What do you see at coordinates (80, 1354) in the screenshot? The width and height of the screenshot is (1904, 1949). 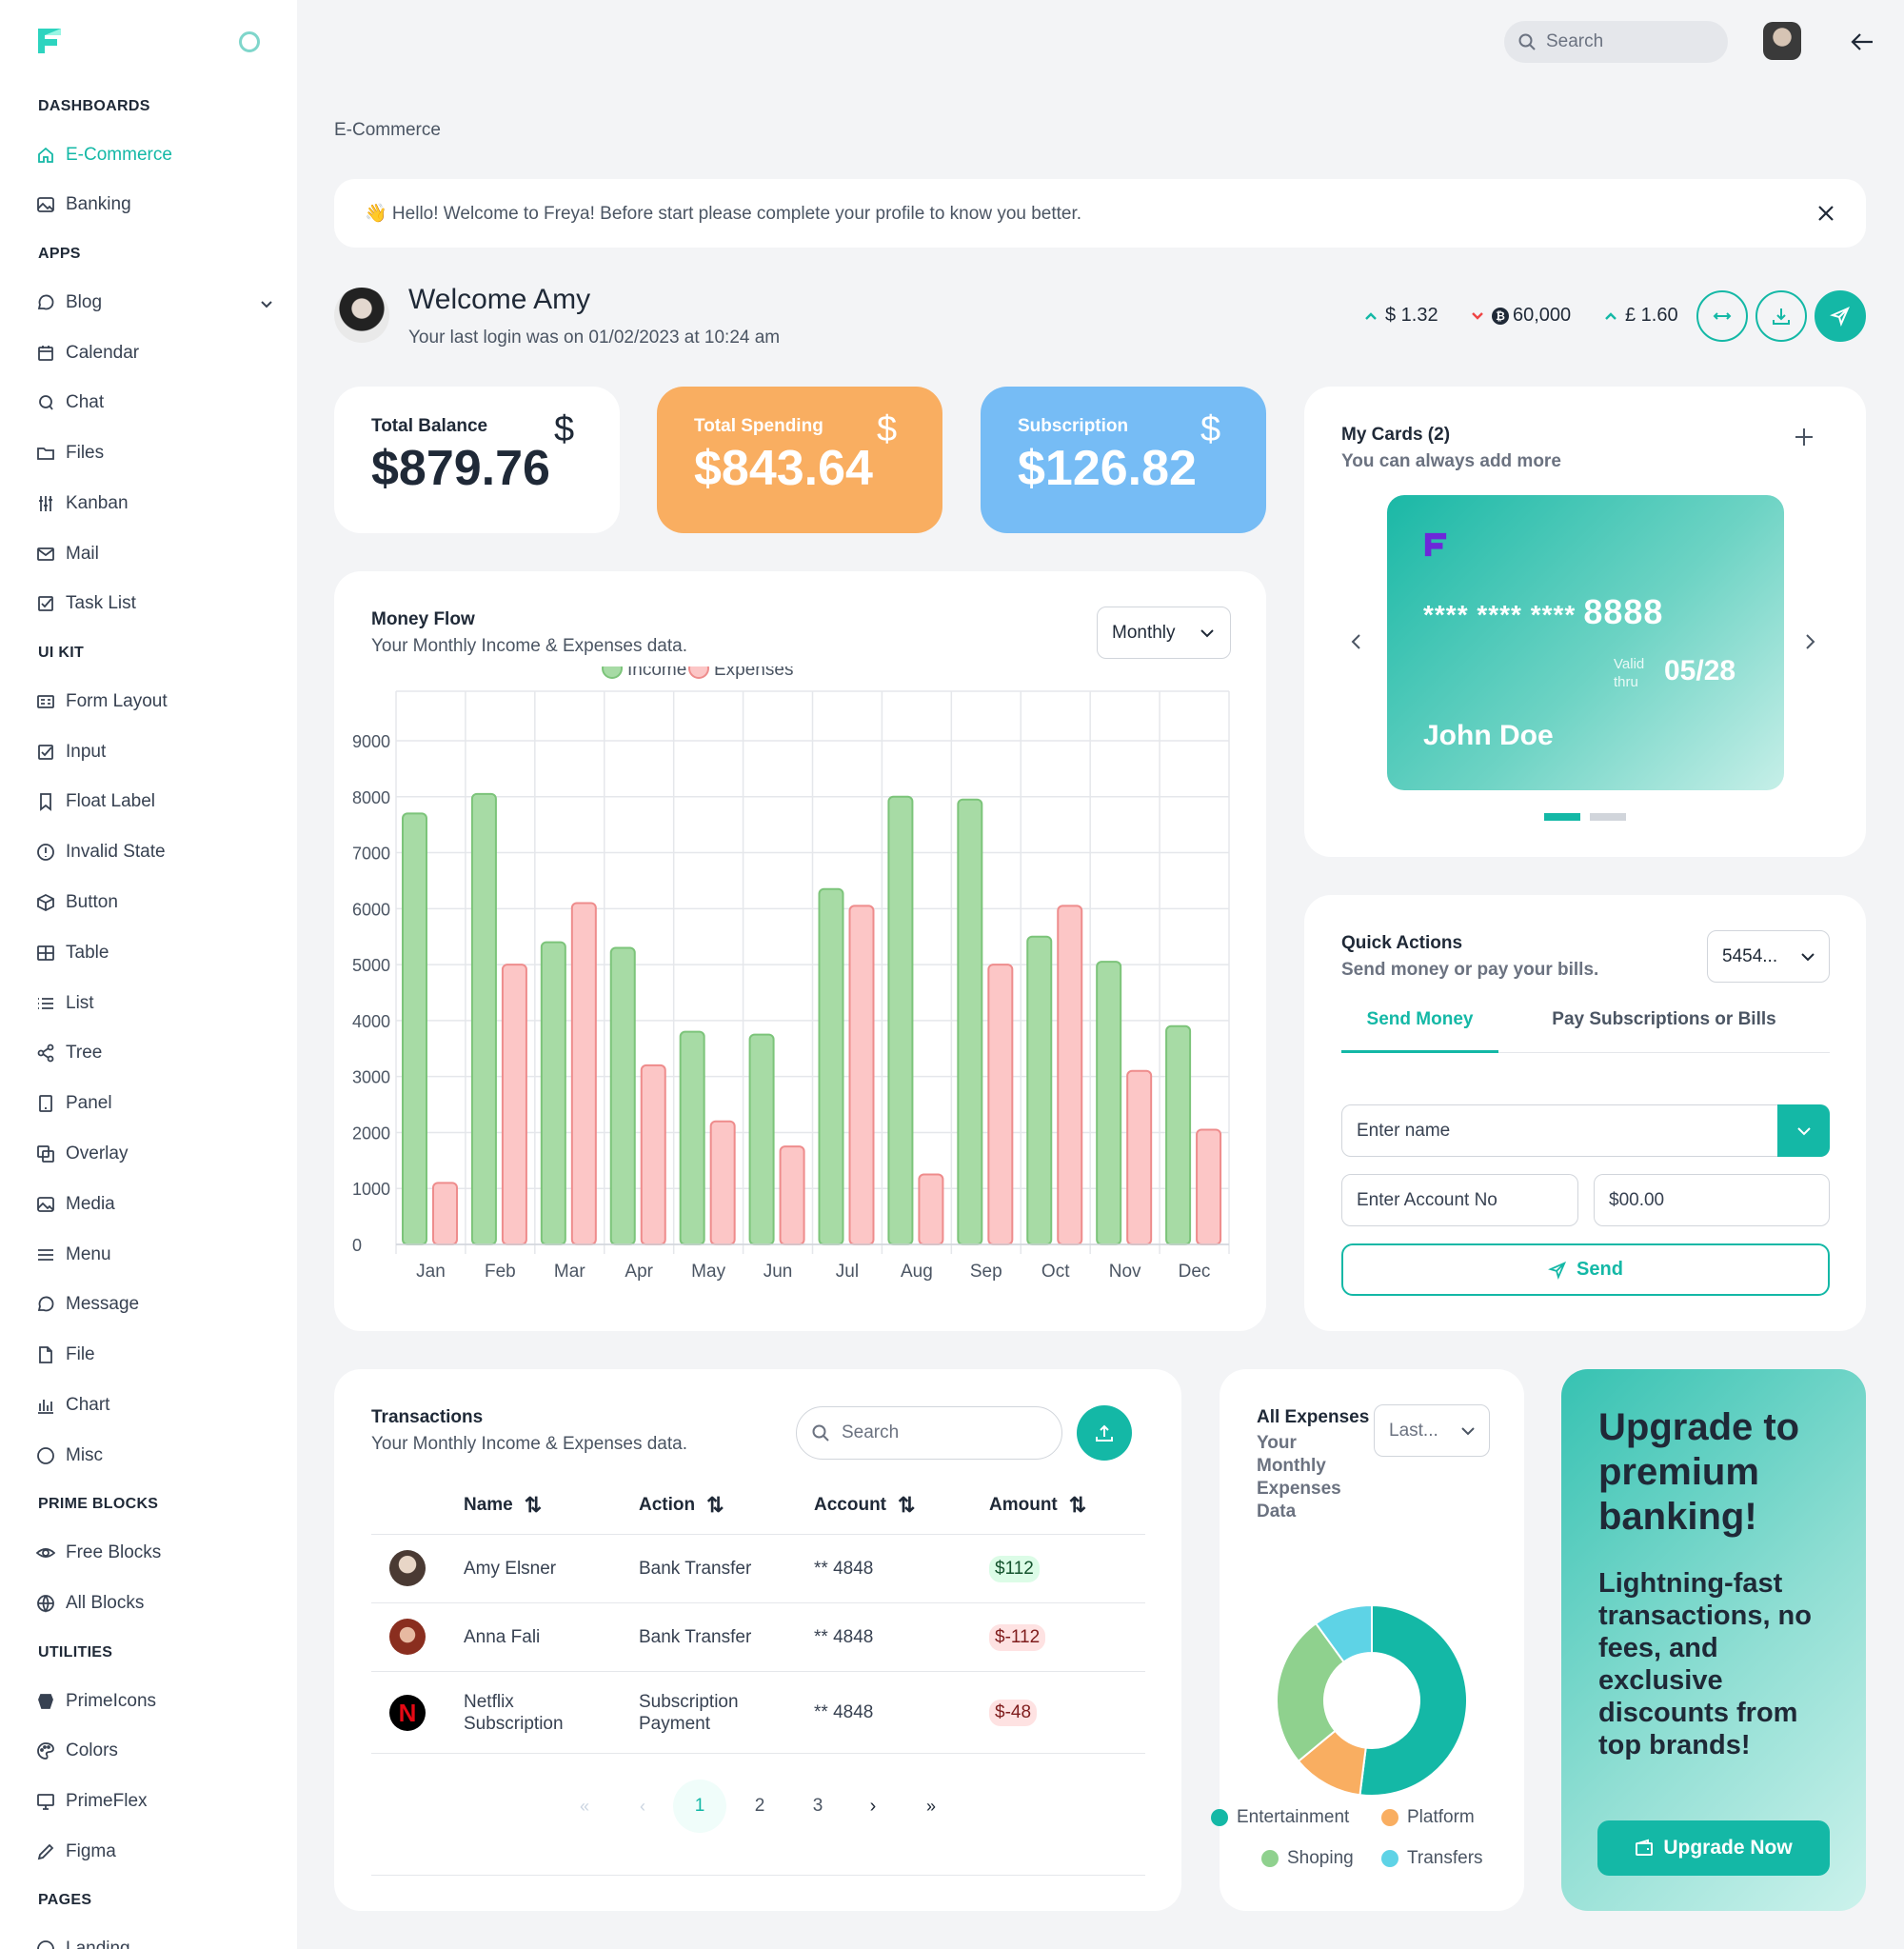 I see `sidebar-item-label: File` at bounding box center [80, 1354].